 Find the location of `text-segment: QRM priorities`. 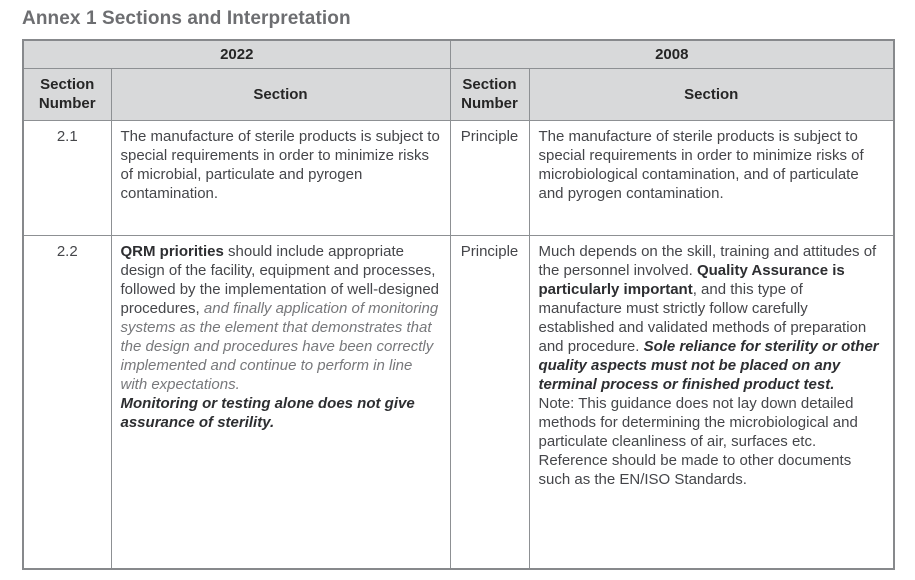

text-segment: QRM priorities is located at coordinates (172, 251).